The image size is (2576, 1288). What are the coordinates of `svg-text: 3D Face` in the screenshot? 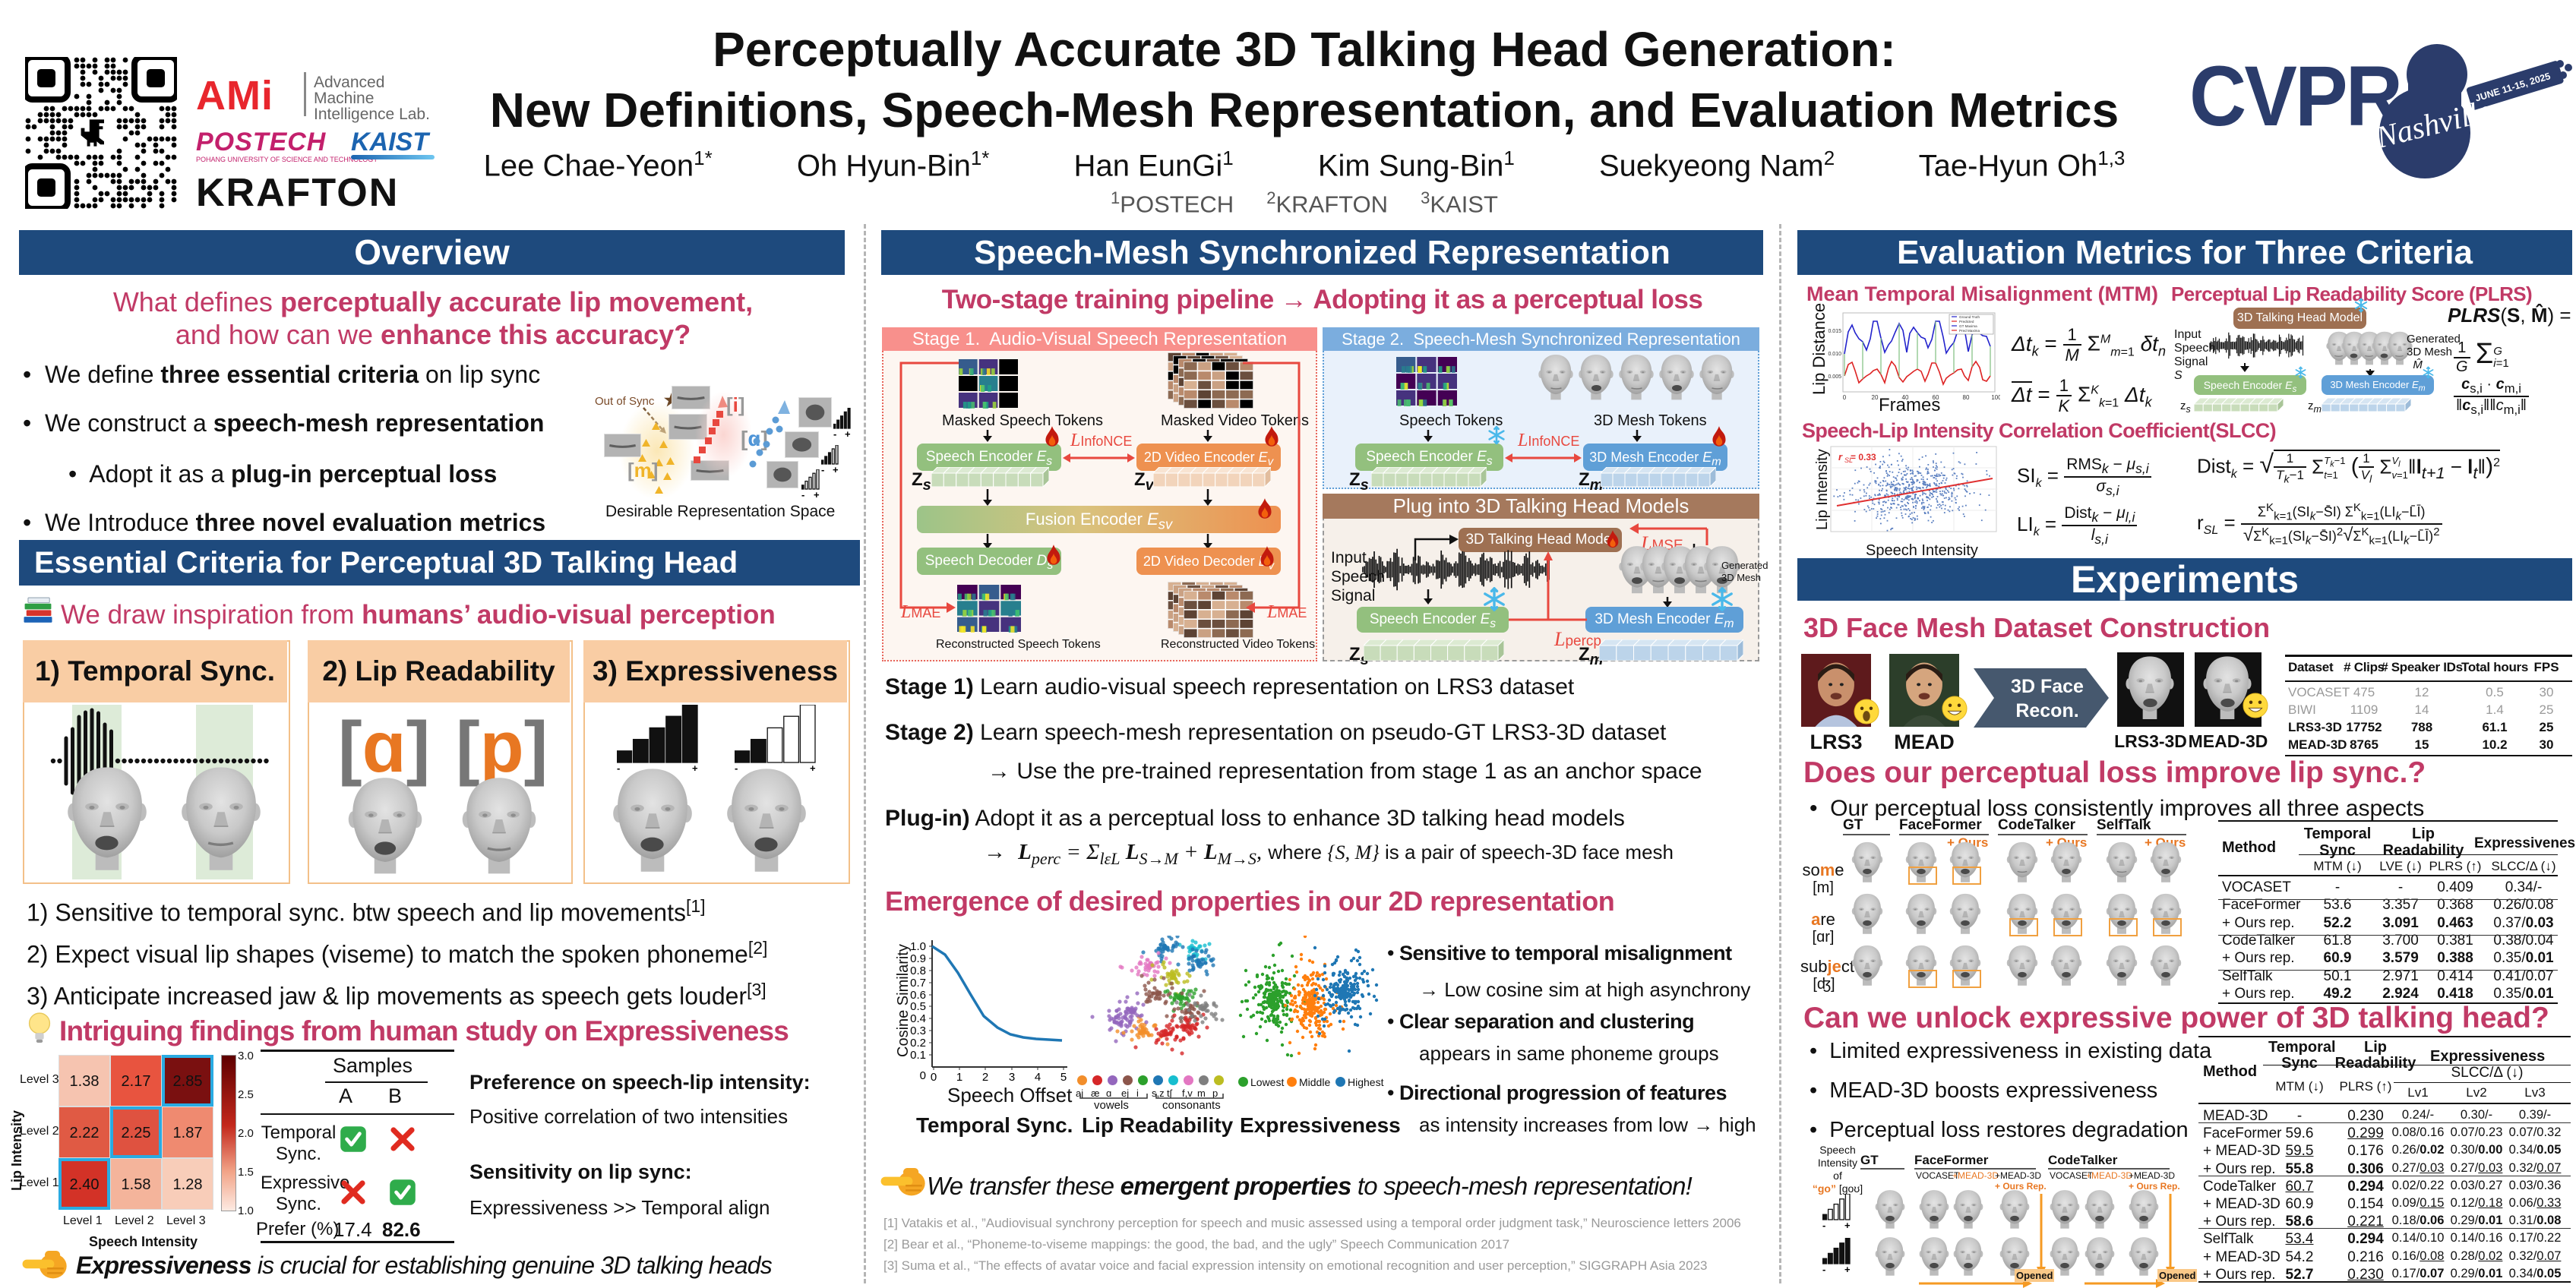 It's located at (2047, 686).